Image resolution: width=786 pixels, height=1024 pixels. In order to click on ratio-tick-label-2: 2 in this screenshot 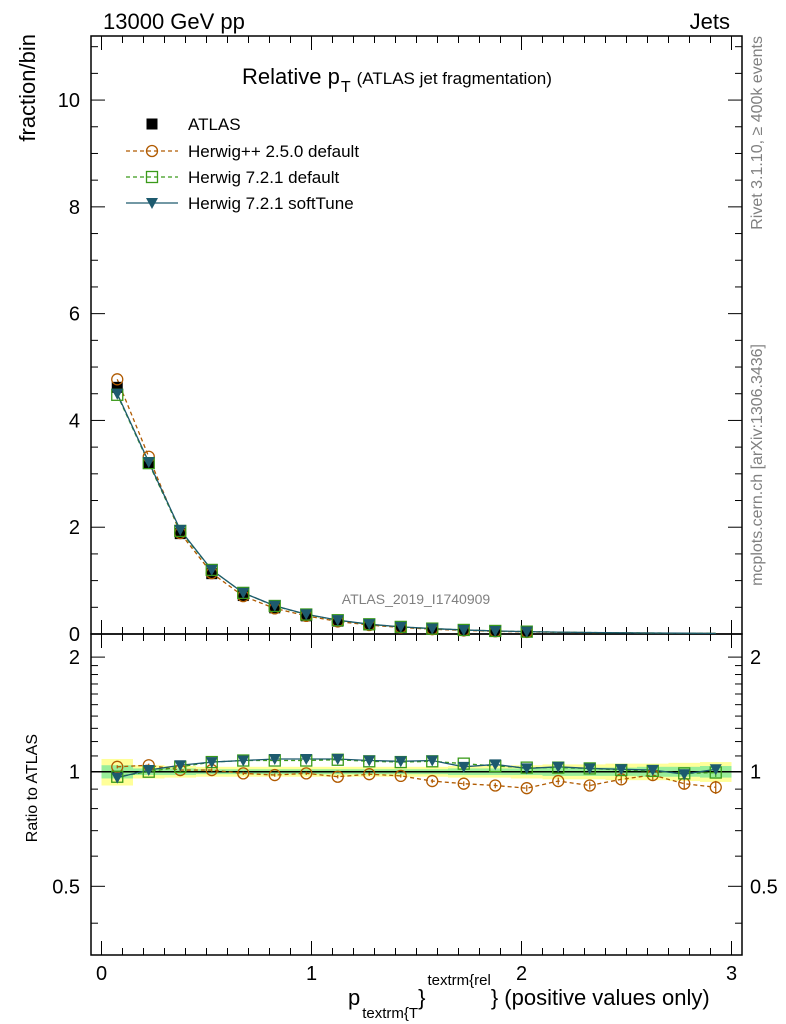, I will do `click(74, 658)`.